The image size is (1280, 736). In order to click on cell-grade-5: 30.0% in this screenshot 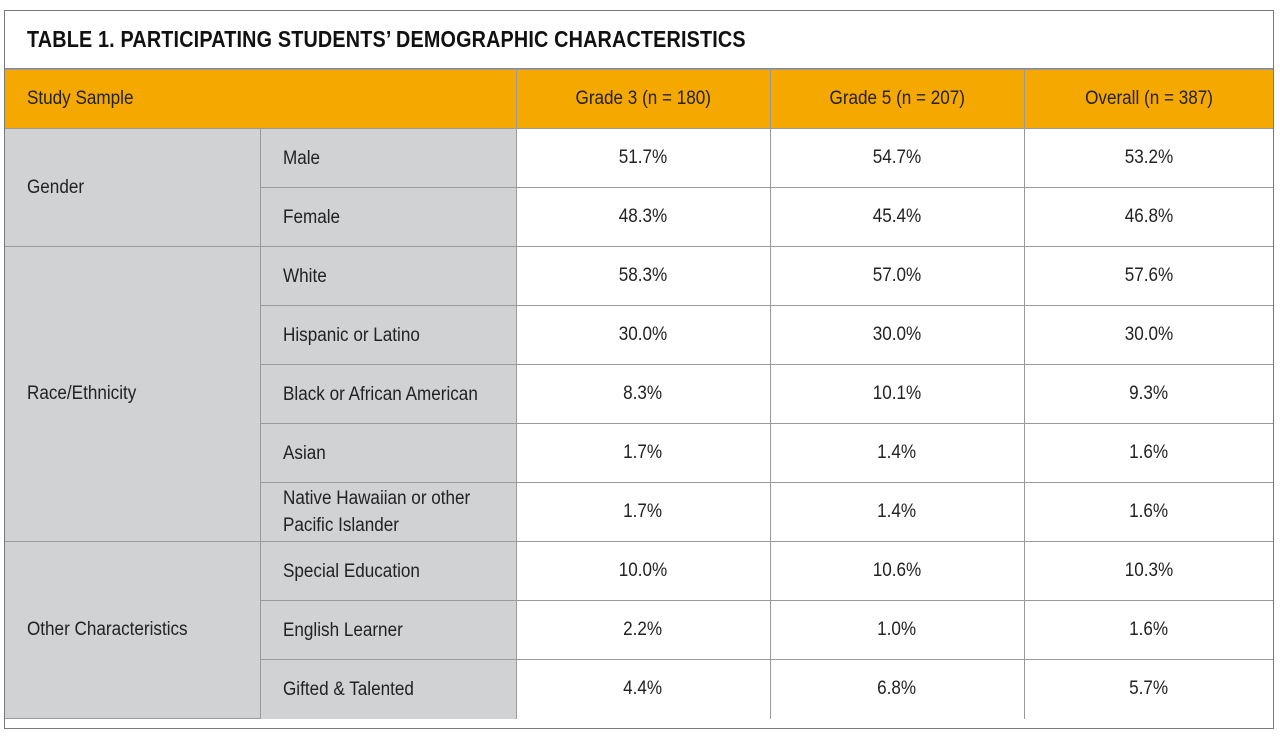, I will do `click(897, 335)`.